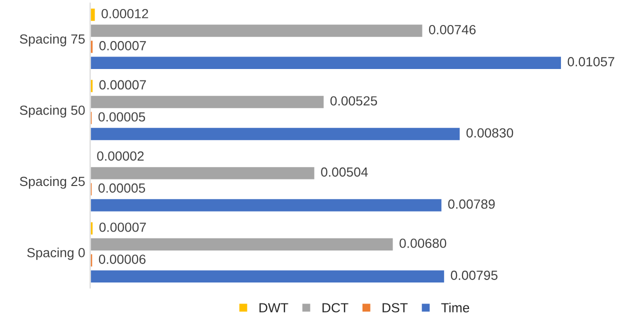 The height and width of the screenshot is (320, 644). Describe the element at coordinates (395, 307) in the screenshot. I see `legend-label: DST` at that location.